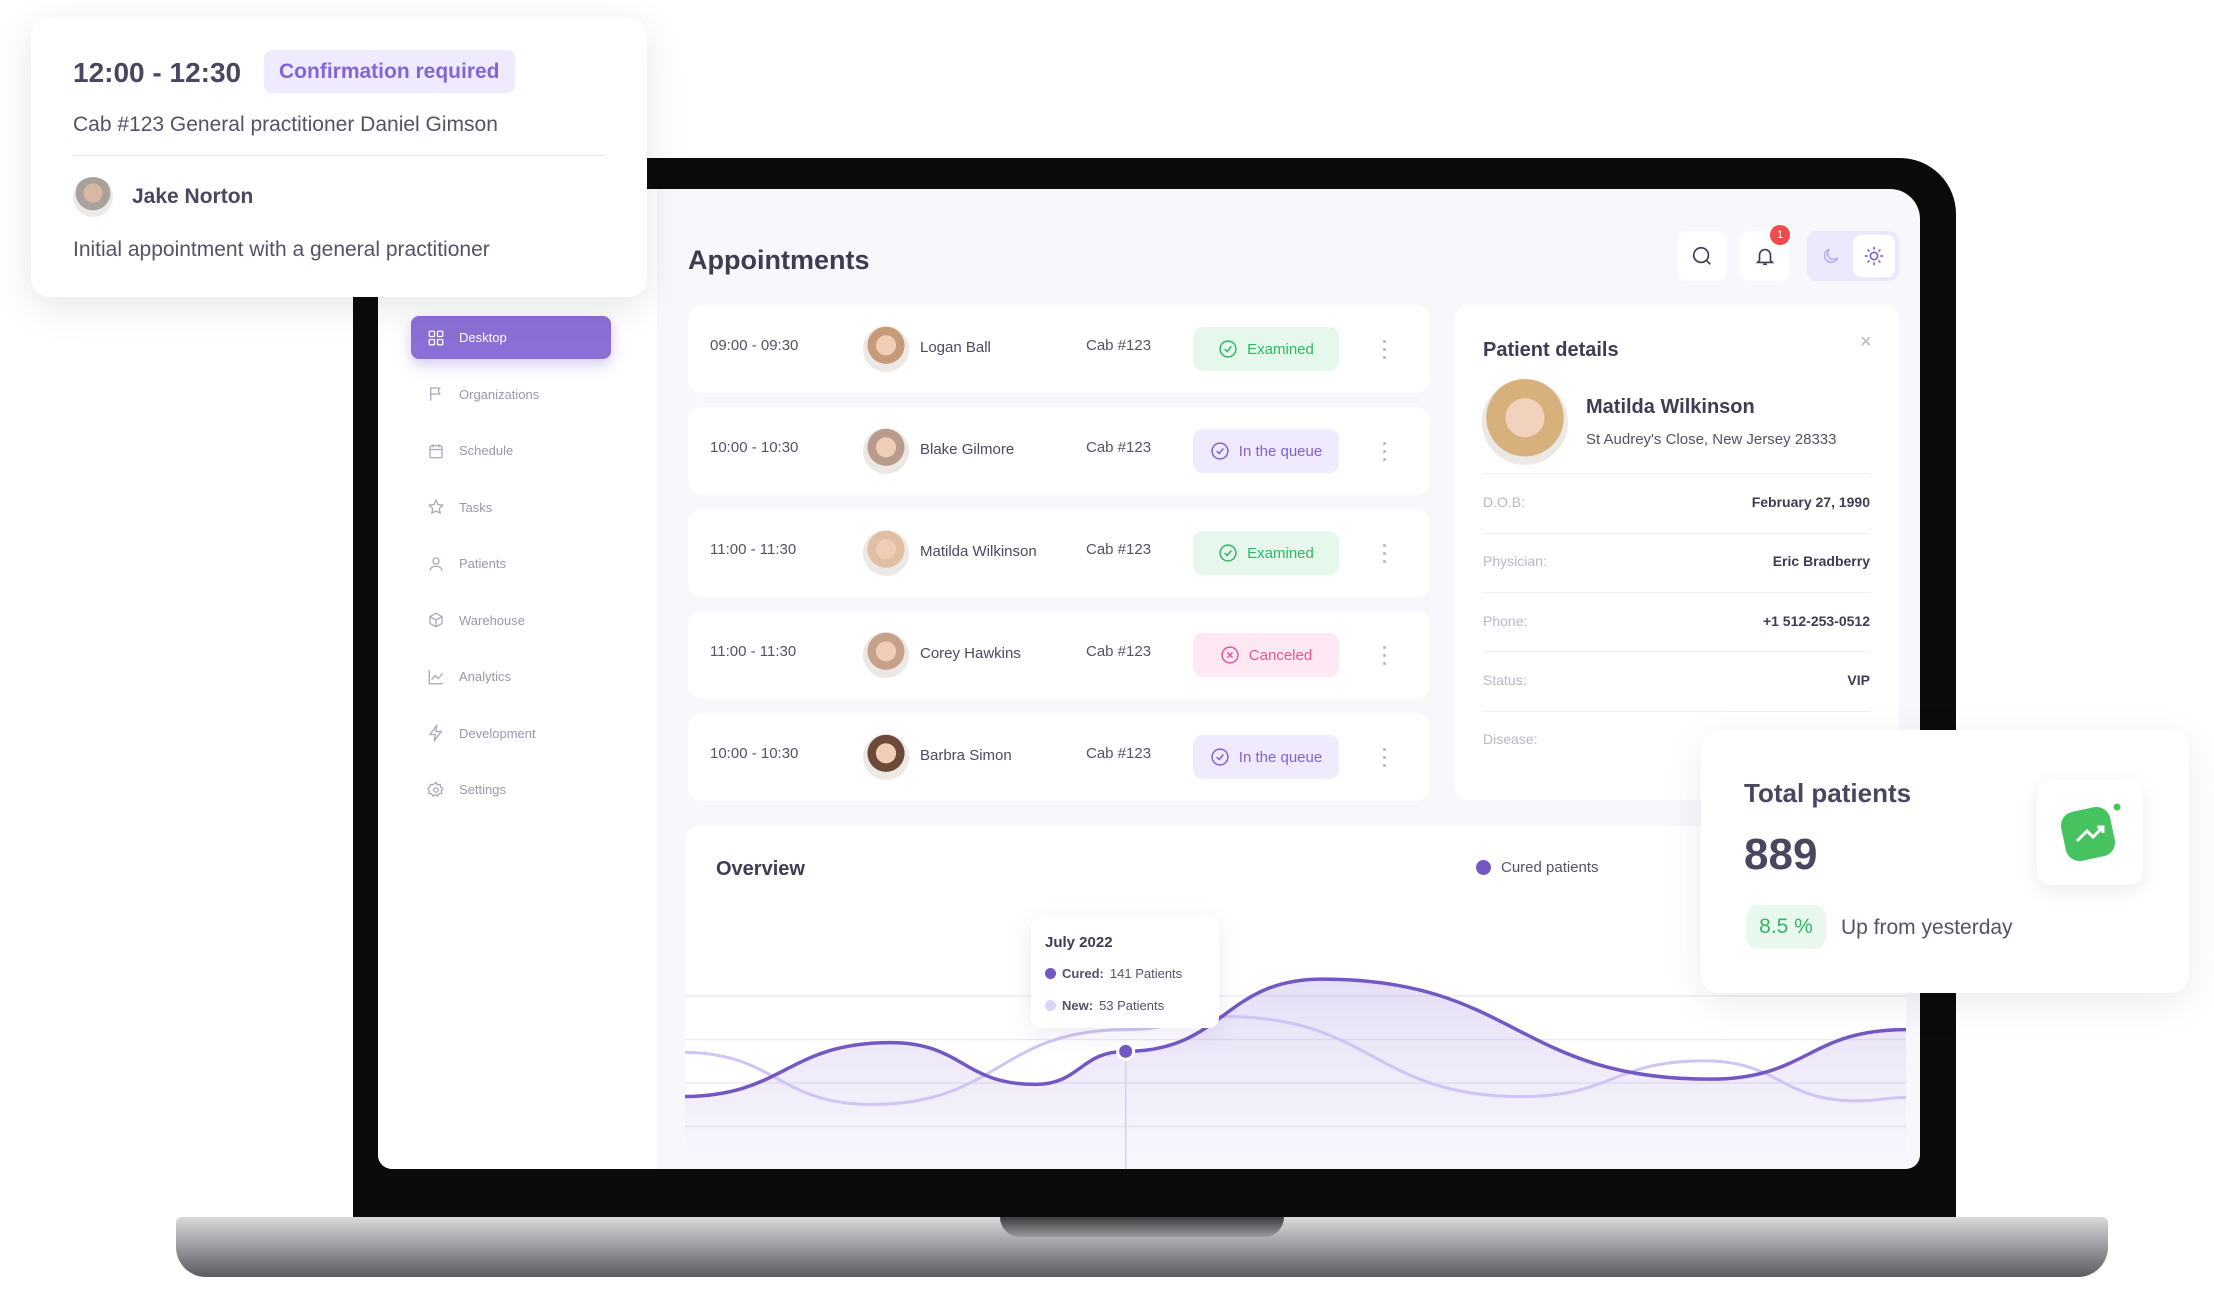 Image resolution: width=2214 pixels, height=1293 pixels. I want to click on detail-label: D.O.B:, so click(1504, 502).